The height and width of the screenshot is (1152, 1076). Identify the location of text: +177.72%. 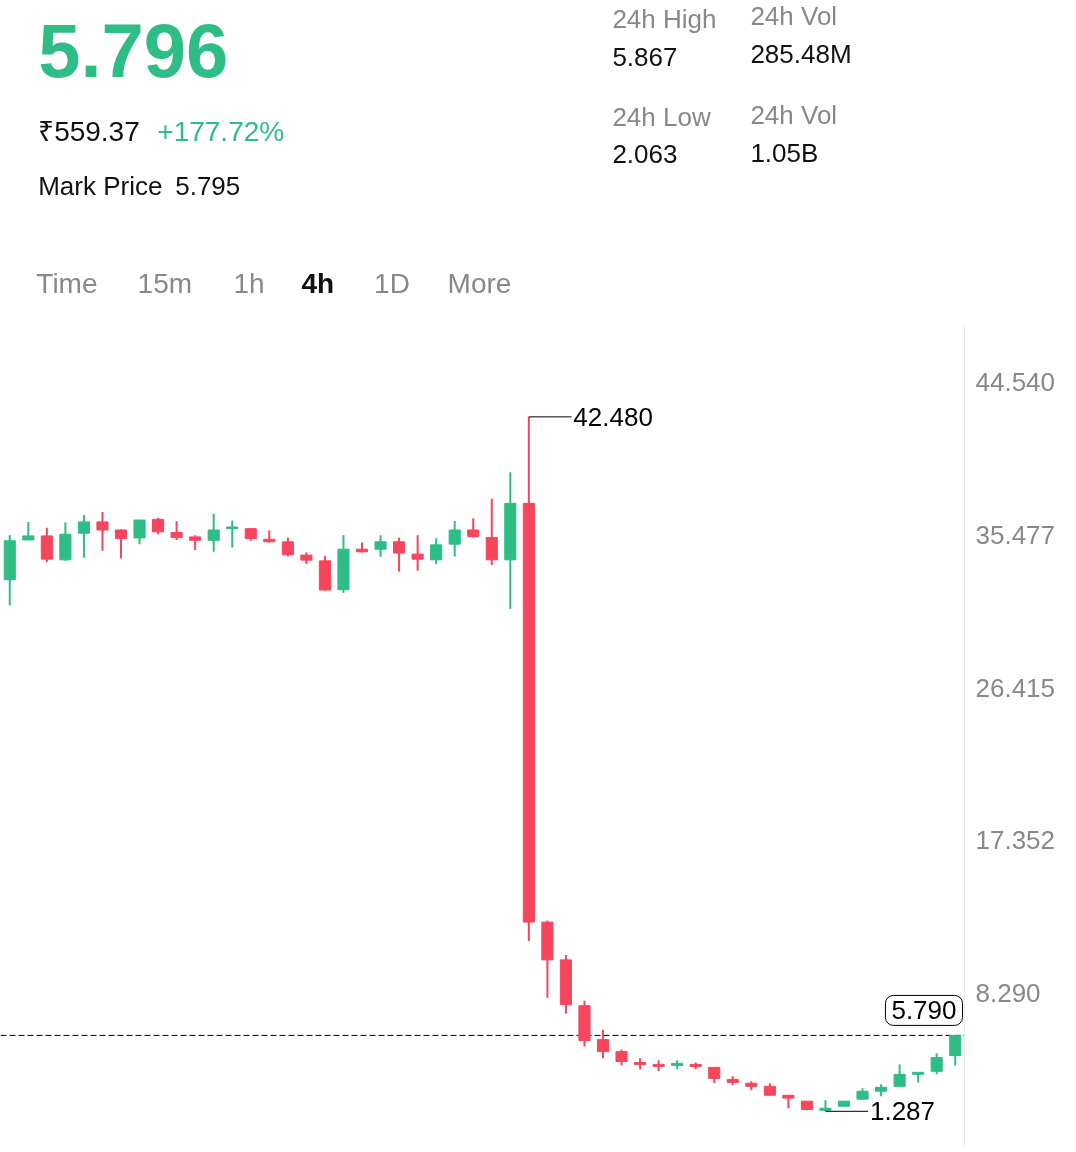
(221, 131).